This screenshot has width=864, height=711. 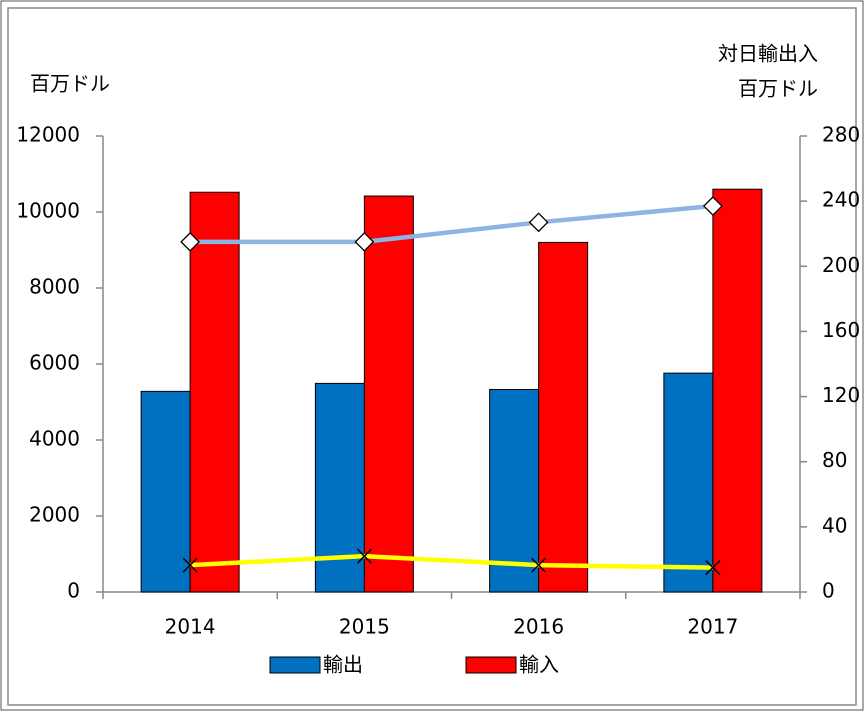 What do you see at coordinates (54, 439) in the screenshot?
I see `y-tick-label: 4000` at bounding box center [54, 439].